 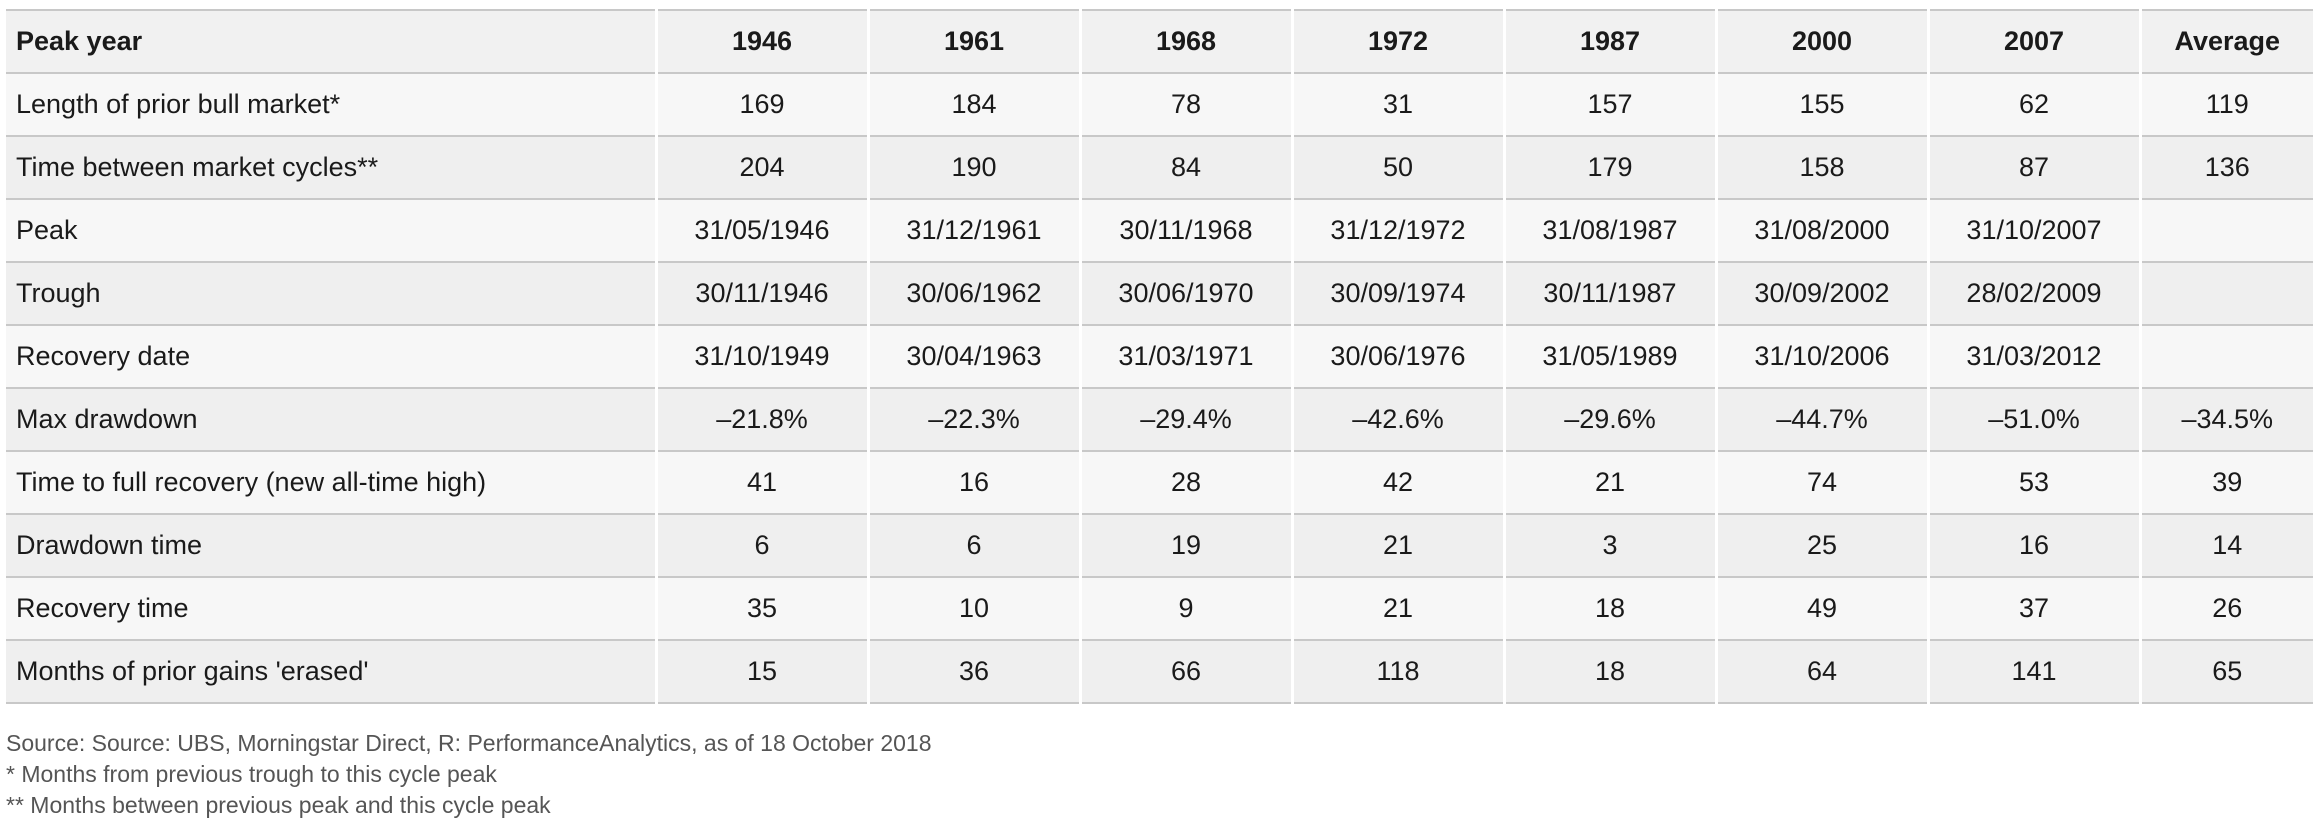 What do you see at coordinates (1185, 419) in the screenshot?
I see `table-cell: –29.4%` at bounding box center [1185, 419].